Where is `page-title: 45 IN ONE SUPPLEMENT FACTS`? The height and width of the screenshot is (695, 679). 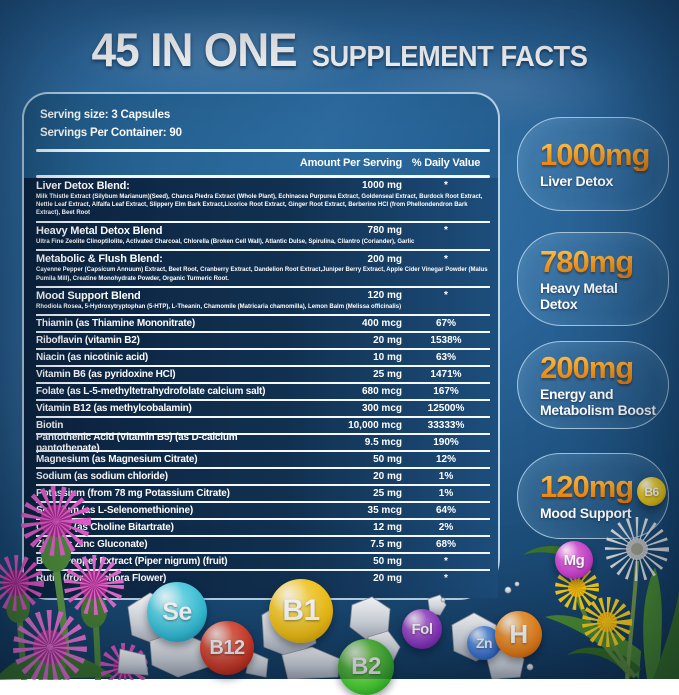
page-title: 45 IN ONE SUPPLEMENT FACTS is located at coordinates (339, 49).